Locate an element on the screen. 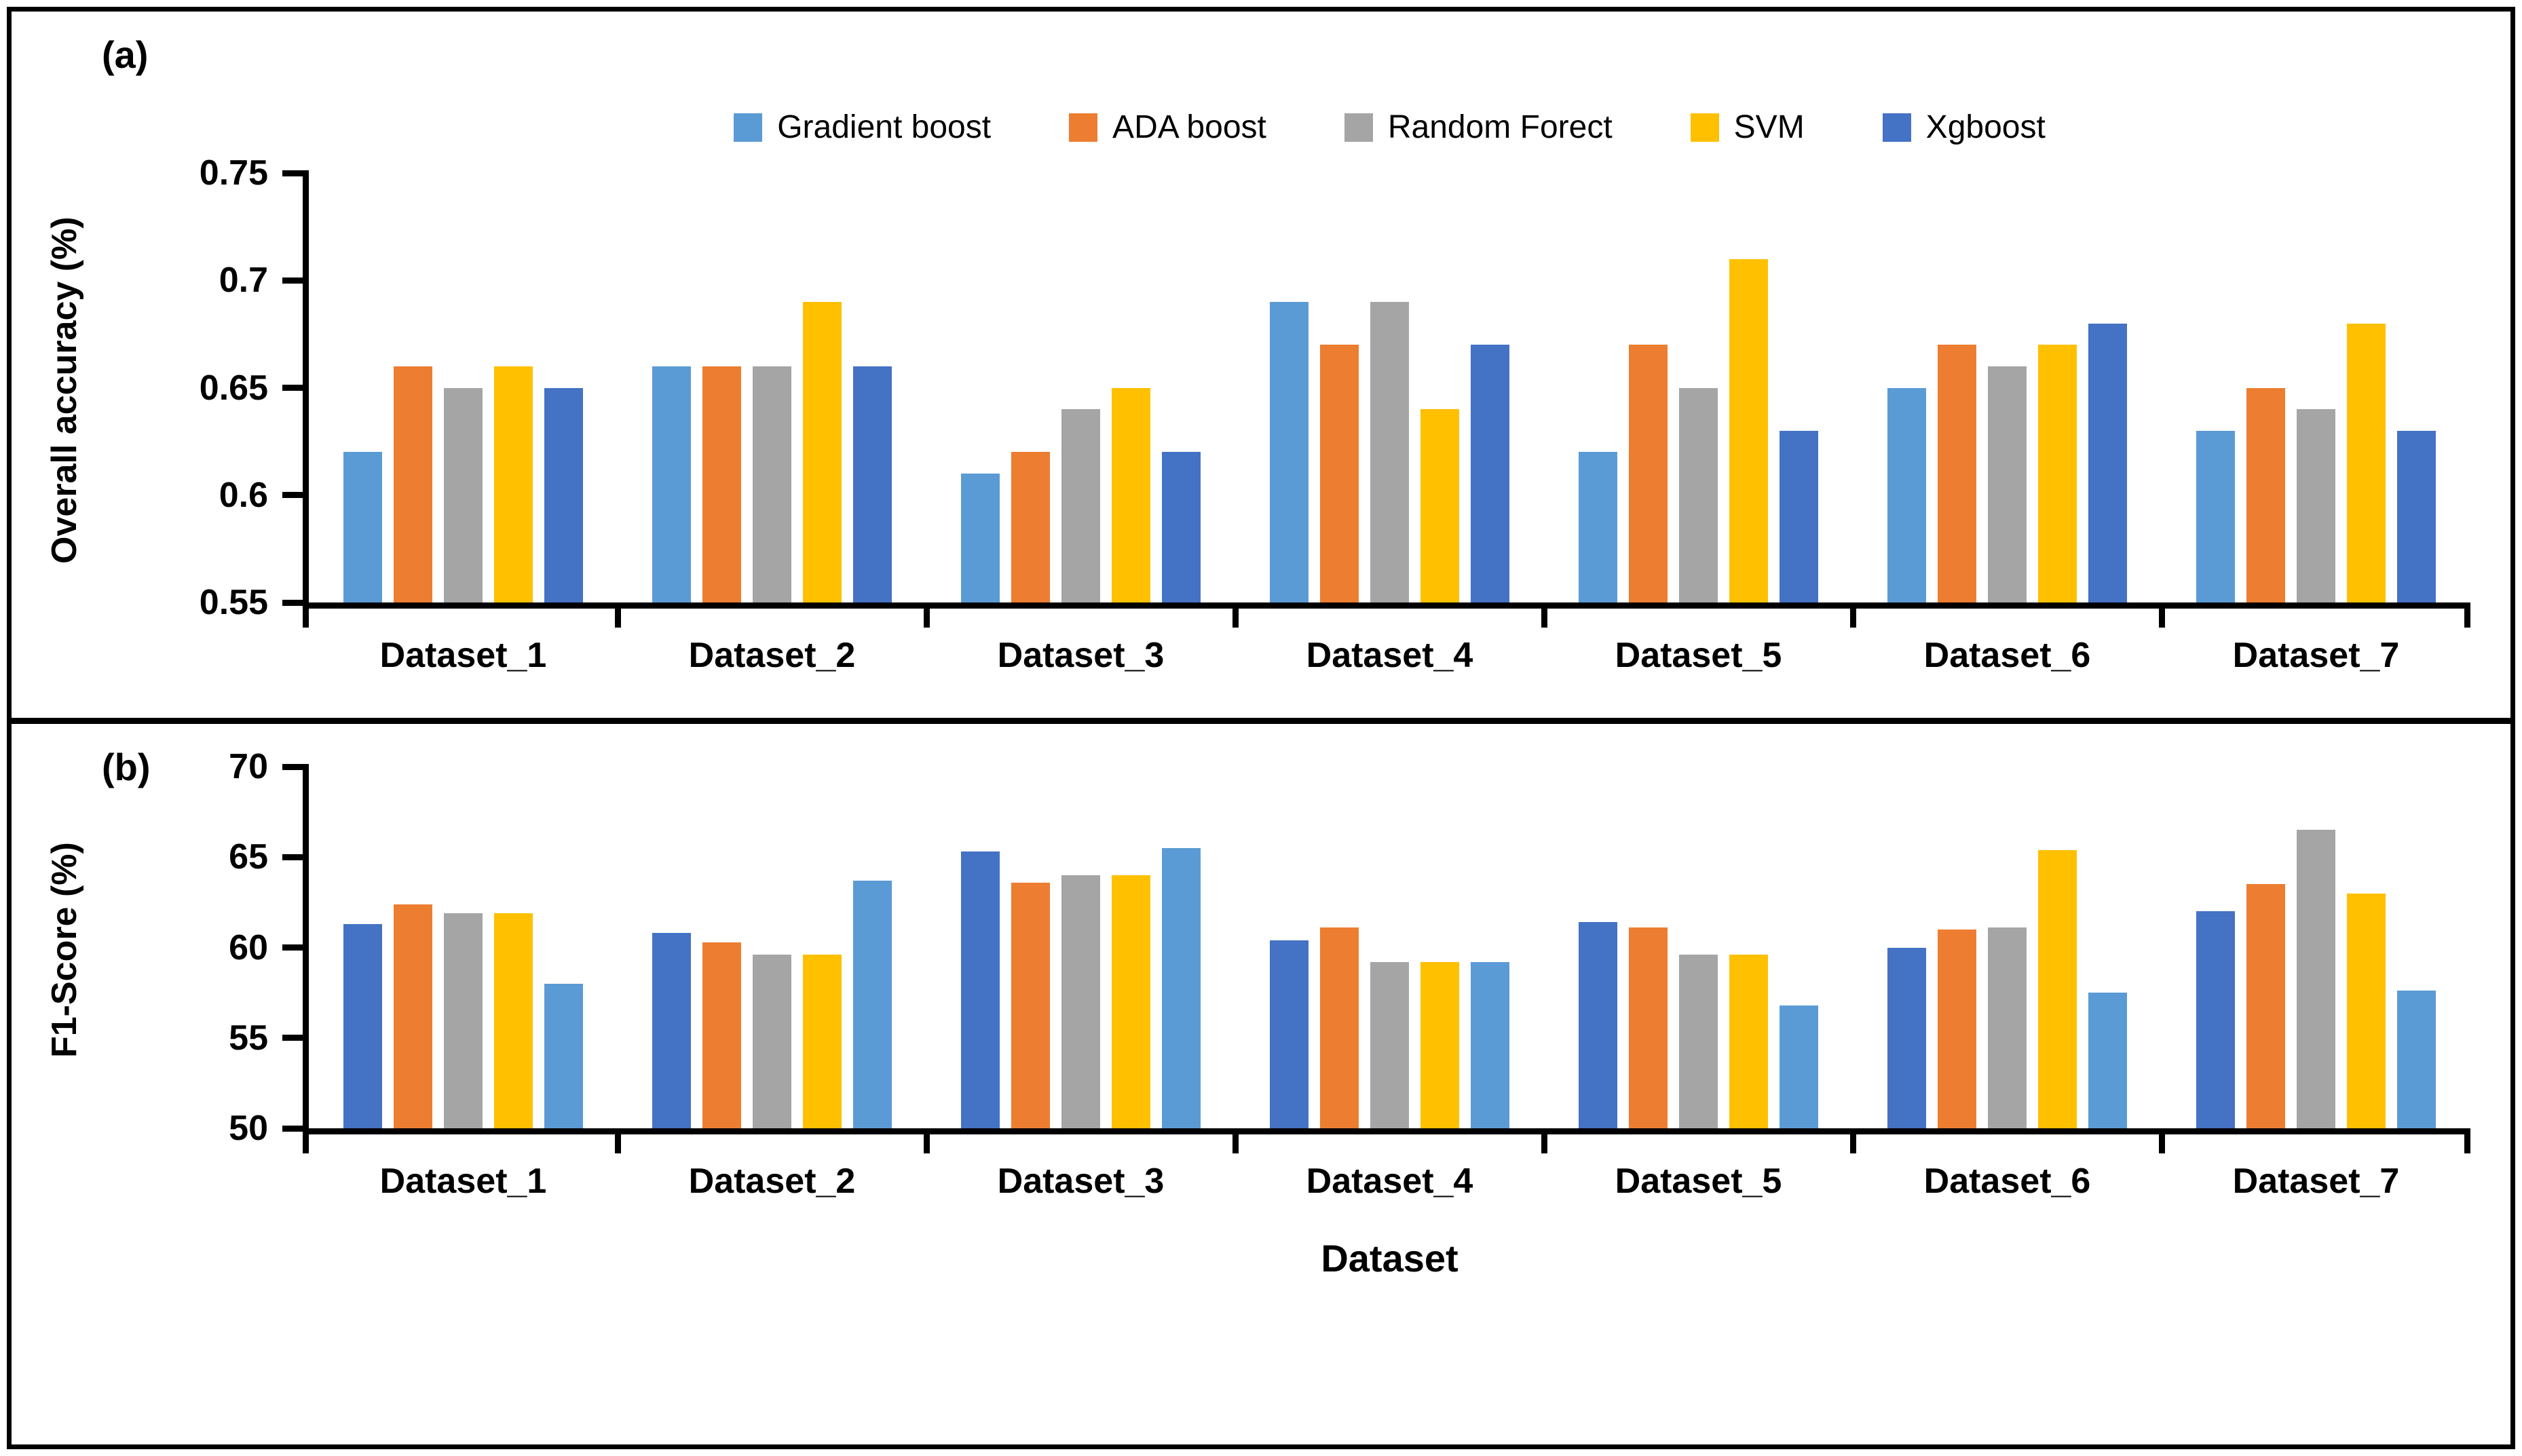  legend-label: Gradient boost is located at coordinates (885, 127).